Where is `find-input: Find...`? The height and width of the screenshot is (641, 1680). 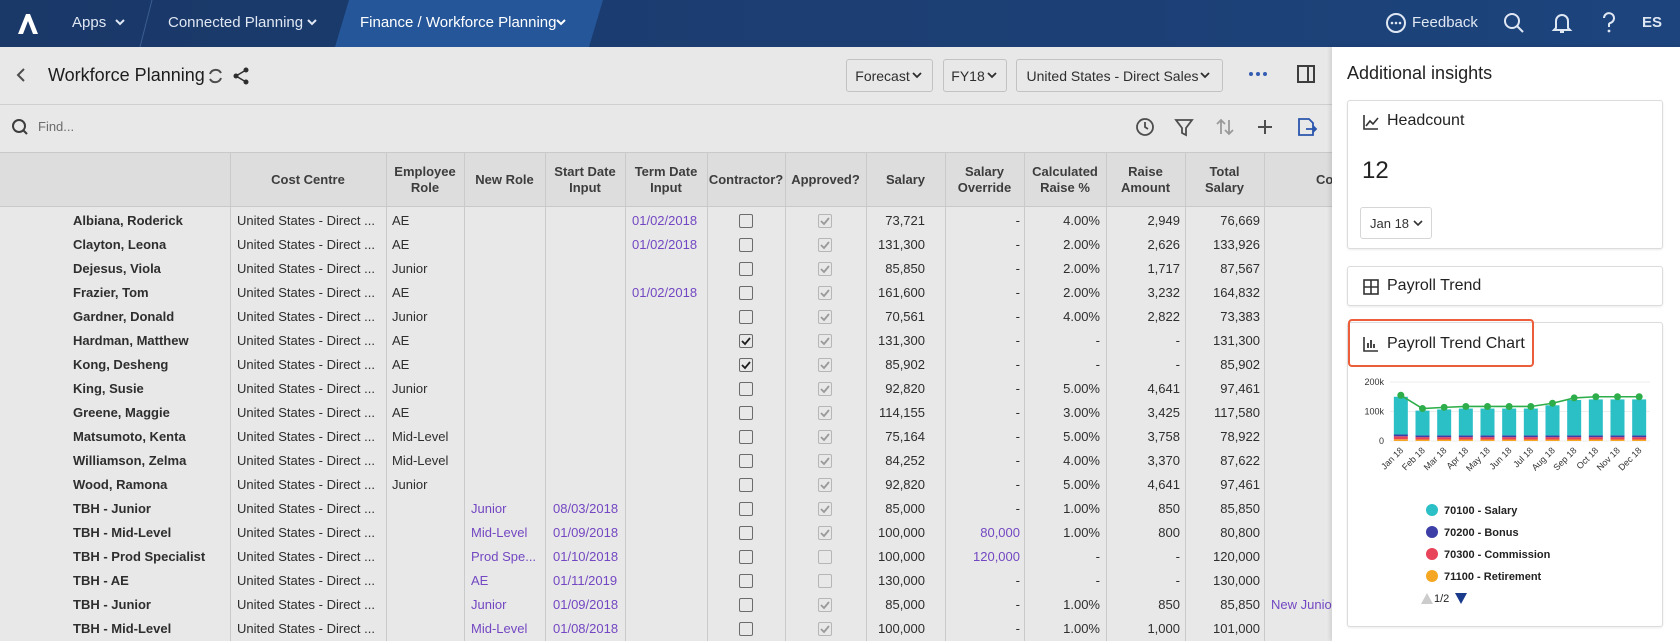
find-input: Find... is located at coordinates (56, 126).